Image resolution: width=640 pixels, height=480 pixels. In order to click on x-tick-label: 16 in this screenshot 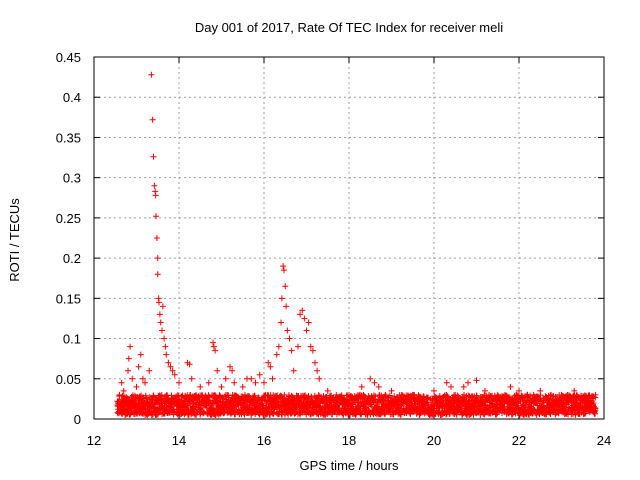, I will do `click(264, 440)`.